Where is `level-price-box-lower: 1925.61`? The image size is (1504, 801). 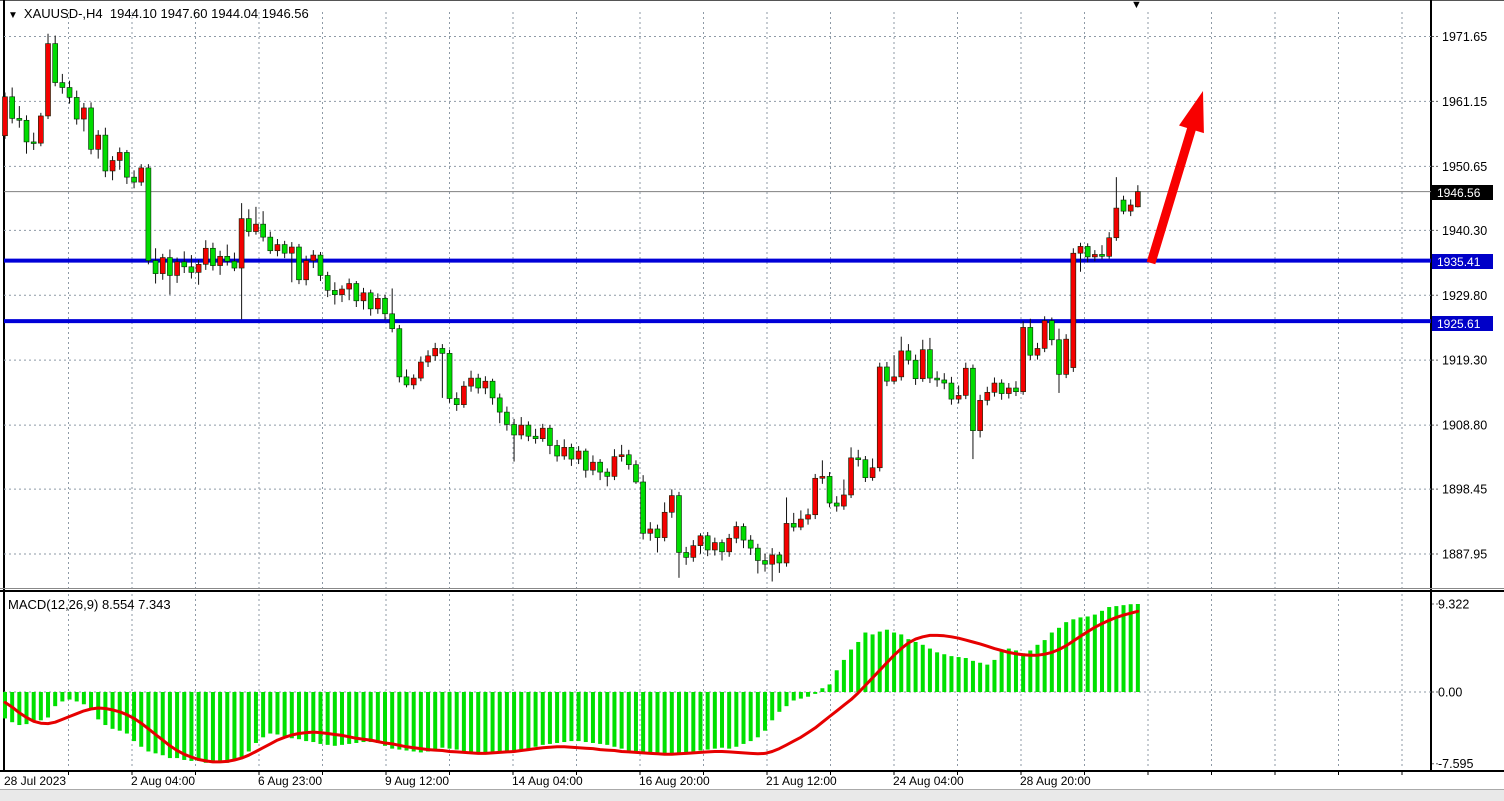
level-price-box-lower: 1925.61 is located at coordinates (1462, 323).